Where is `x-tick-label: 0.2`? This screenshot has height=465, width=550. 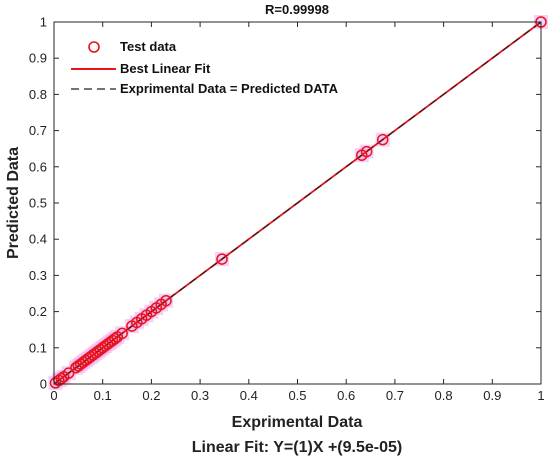
x-tick-label: 0.2 is located at coordinates (151, 395).